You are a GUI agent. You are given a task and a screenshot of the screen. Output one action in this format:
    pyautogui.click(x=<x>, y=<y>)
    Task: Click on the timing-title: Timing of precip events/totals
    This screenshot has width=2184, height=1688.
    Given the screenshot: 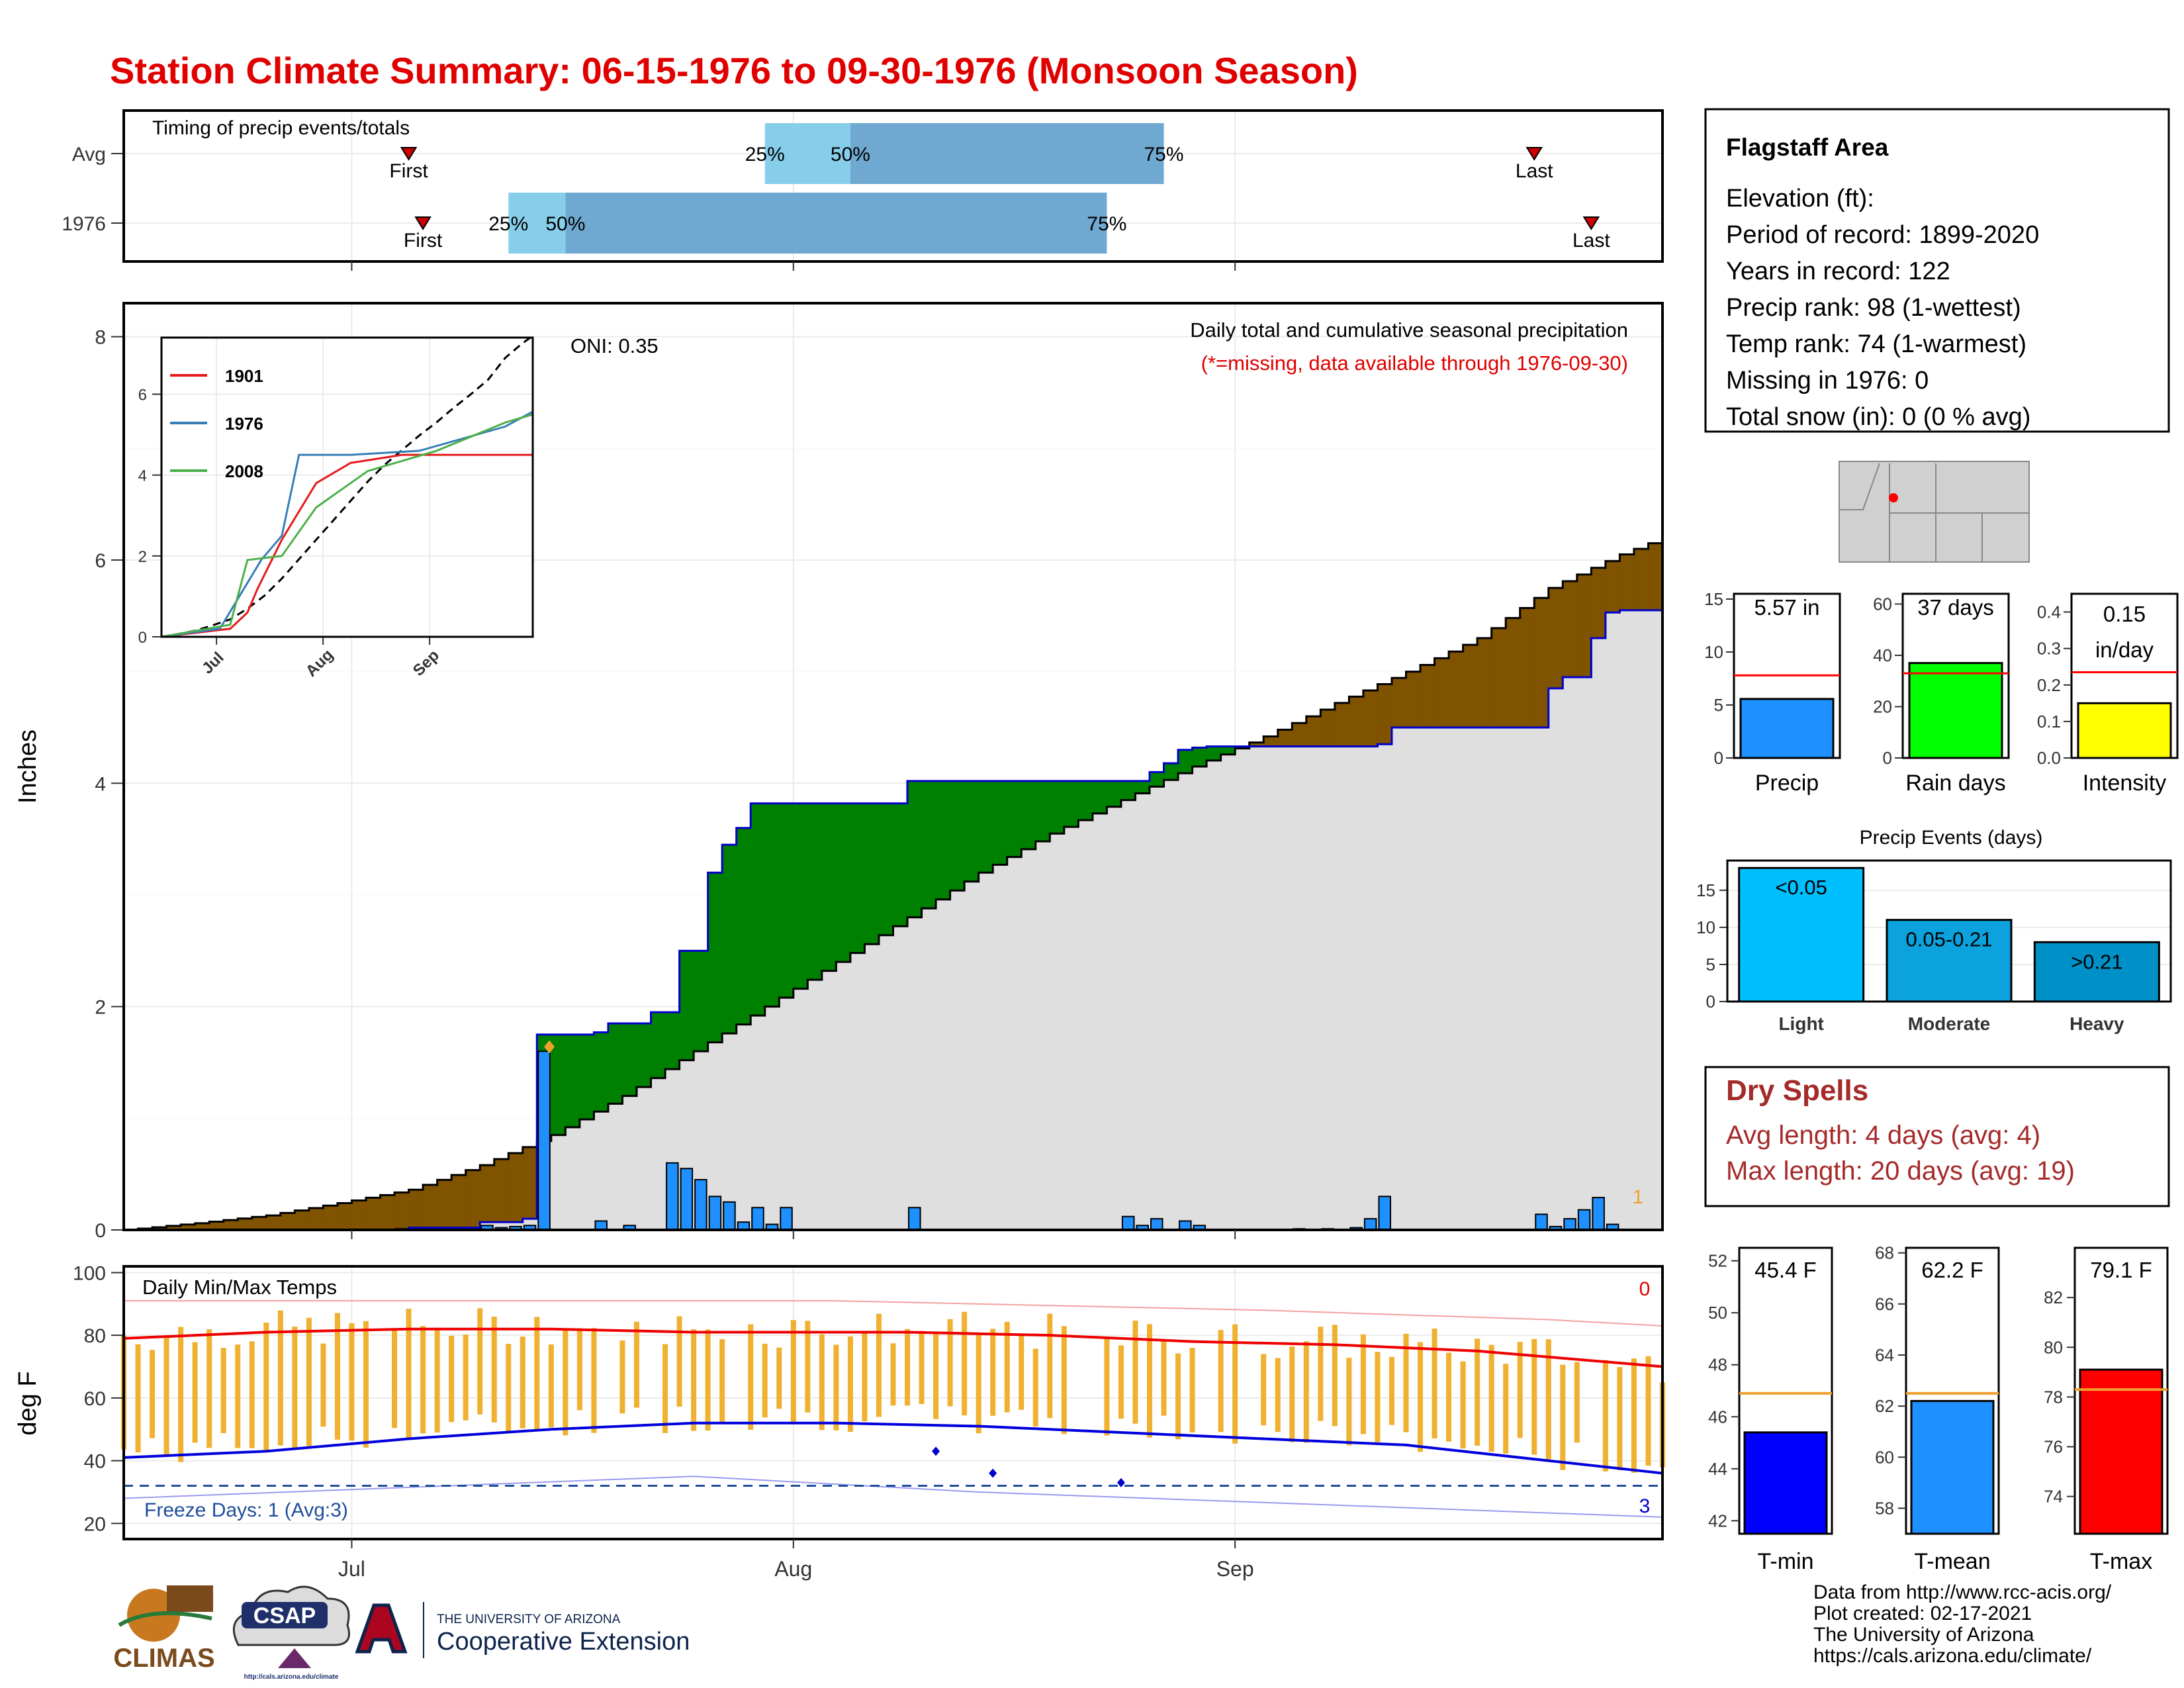 What is the action you would take?
    pyautogui.click(x=281, y=128)
    